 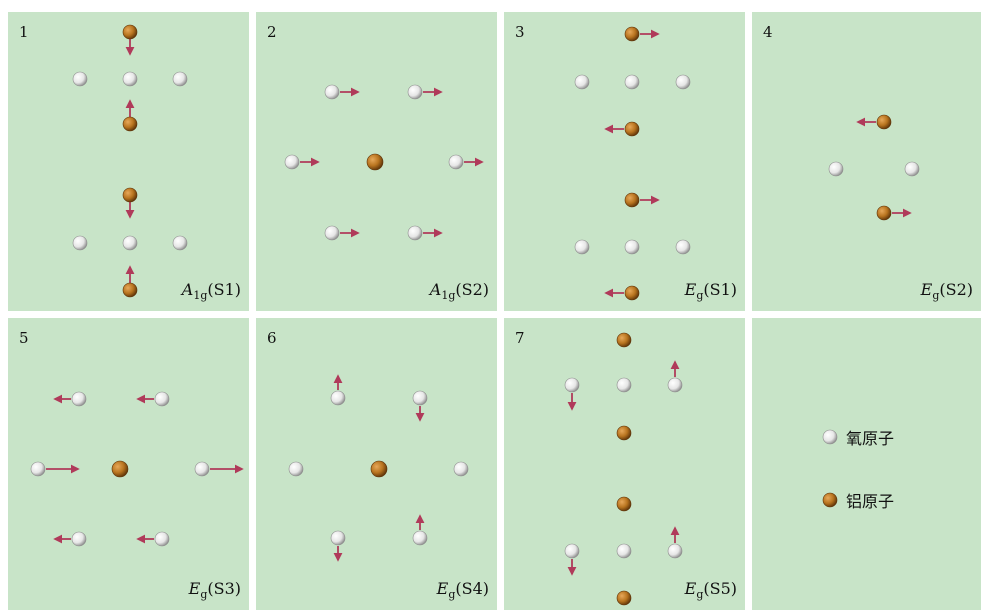 I want to click on panel-3-drawing, so click(x=632, y=163).